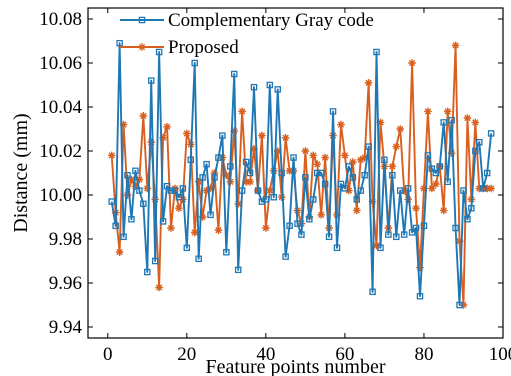 The width and height of the screenshot is (511, 376). Describe the element at coordinates (60, 151) in the screenshot. I see `y-tick-label: 10.02` at that location.